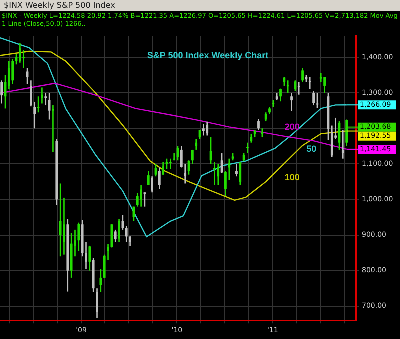 This screenshot has width=400, height=339. I want to click on series-label: 200, so click(292, 127).